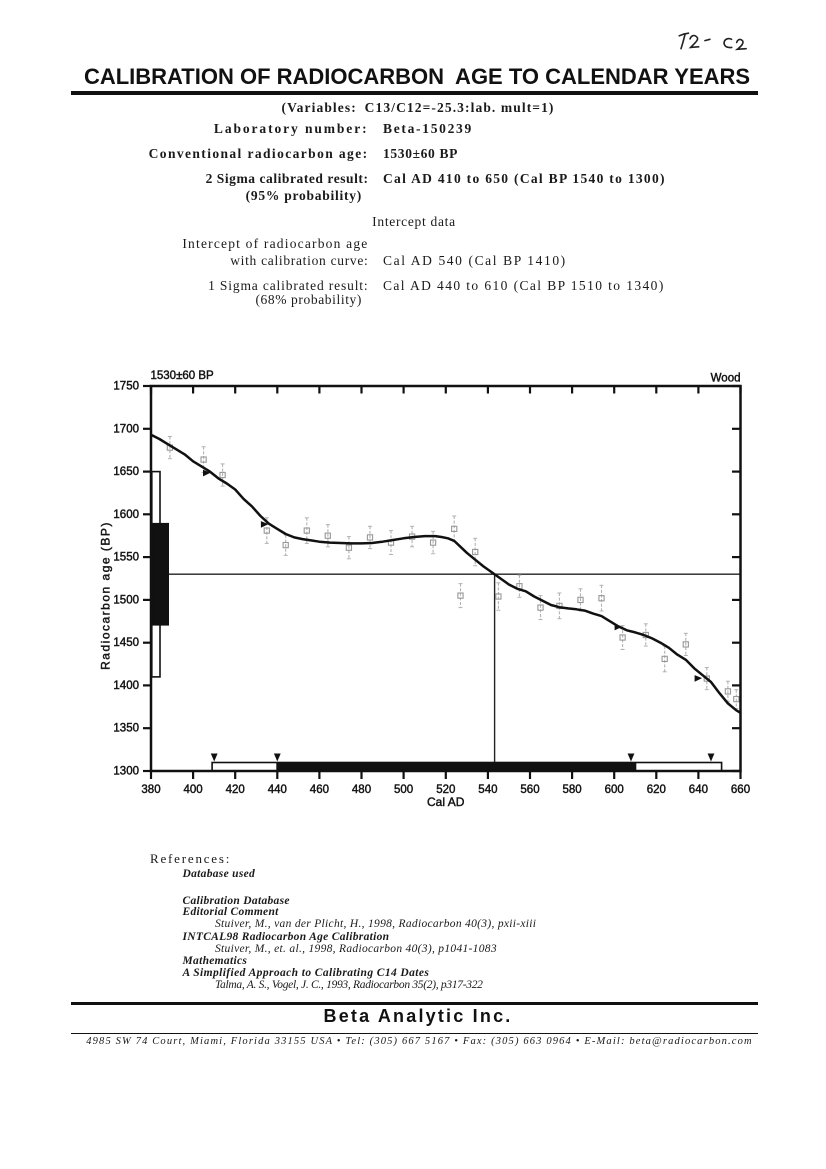  Describe the element at coordinates (487, 790) in the screenshot. I see `svg-text: 540` at that location.